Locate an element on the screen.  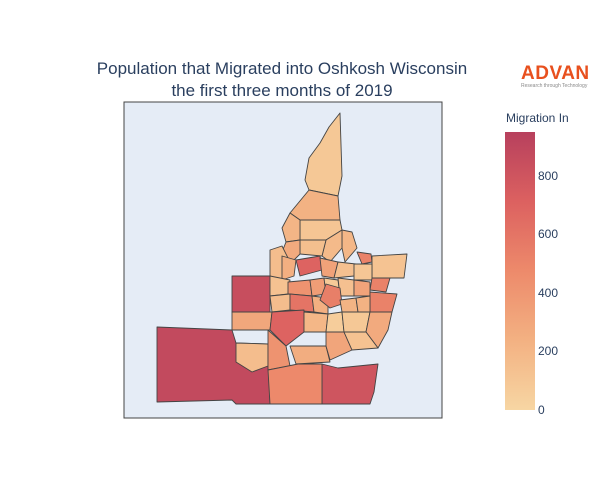
colorbar-tick-label: 200 is located at coordinates (548, 351).